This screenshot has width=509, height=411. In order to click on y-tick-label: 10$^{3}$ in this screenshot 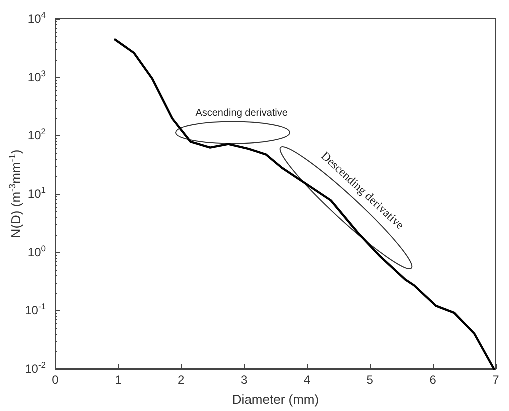, I will do `click(37, 76)`.